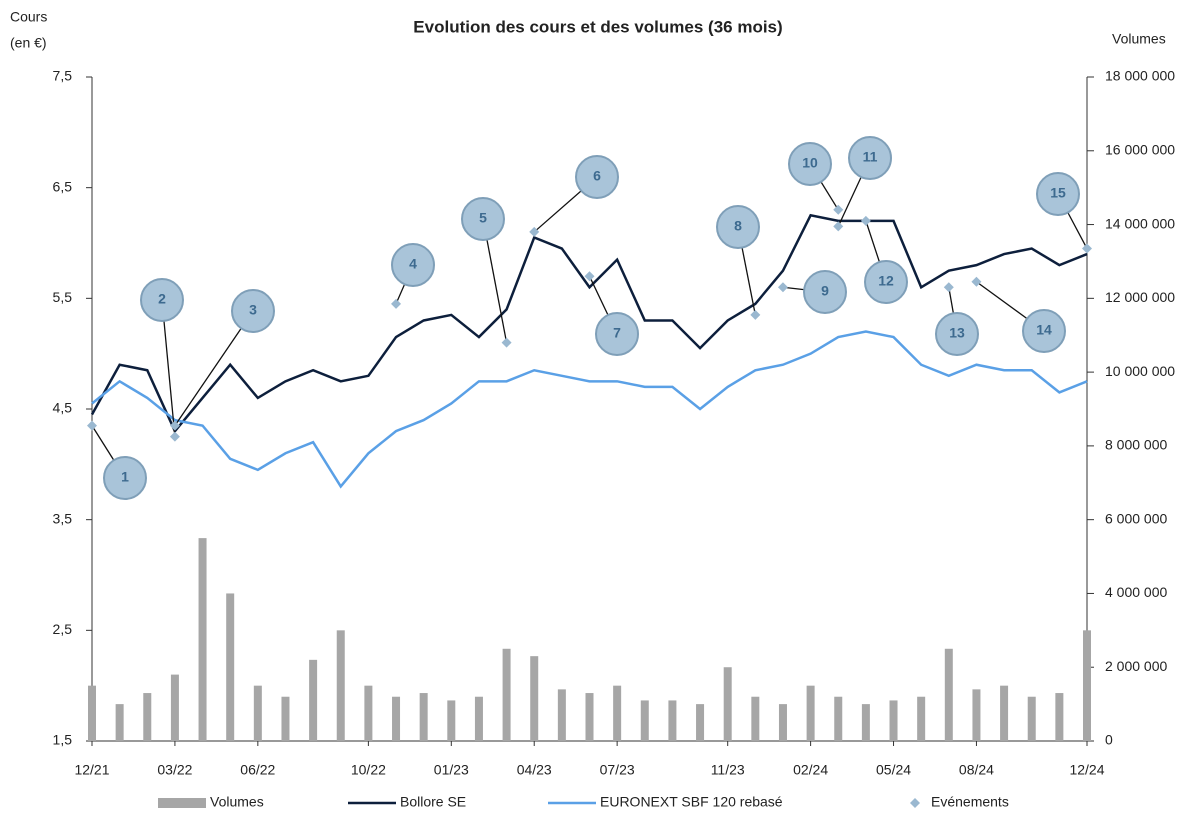 Image resolution: width=1201 pixels, height=817 pixels. Describe the element at coordinates (63, 740) in the screenshot. I see `y-tick-label: 1,5` at that location.